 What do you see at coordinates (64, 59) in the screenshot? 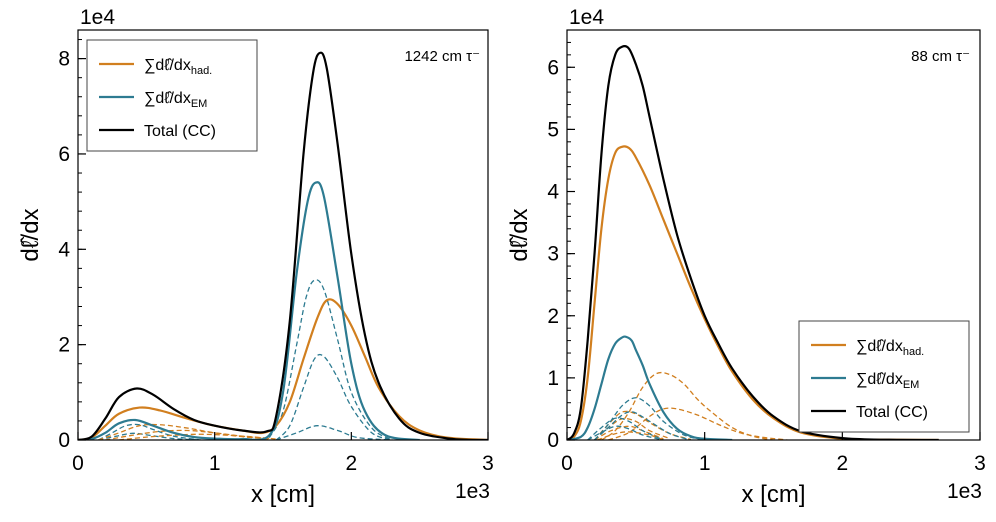
I see `y-tick-label: 8` at bounding box center [64, 59].